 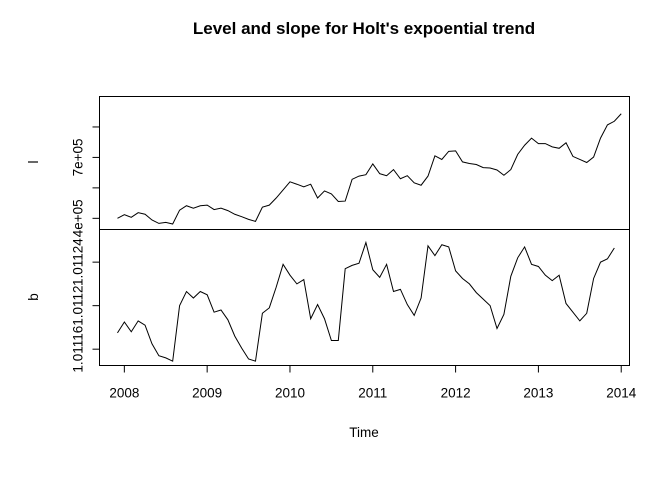 I want to click on x-tick-label: 2013, so click(x=538, y=393).